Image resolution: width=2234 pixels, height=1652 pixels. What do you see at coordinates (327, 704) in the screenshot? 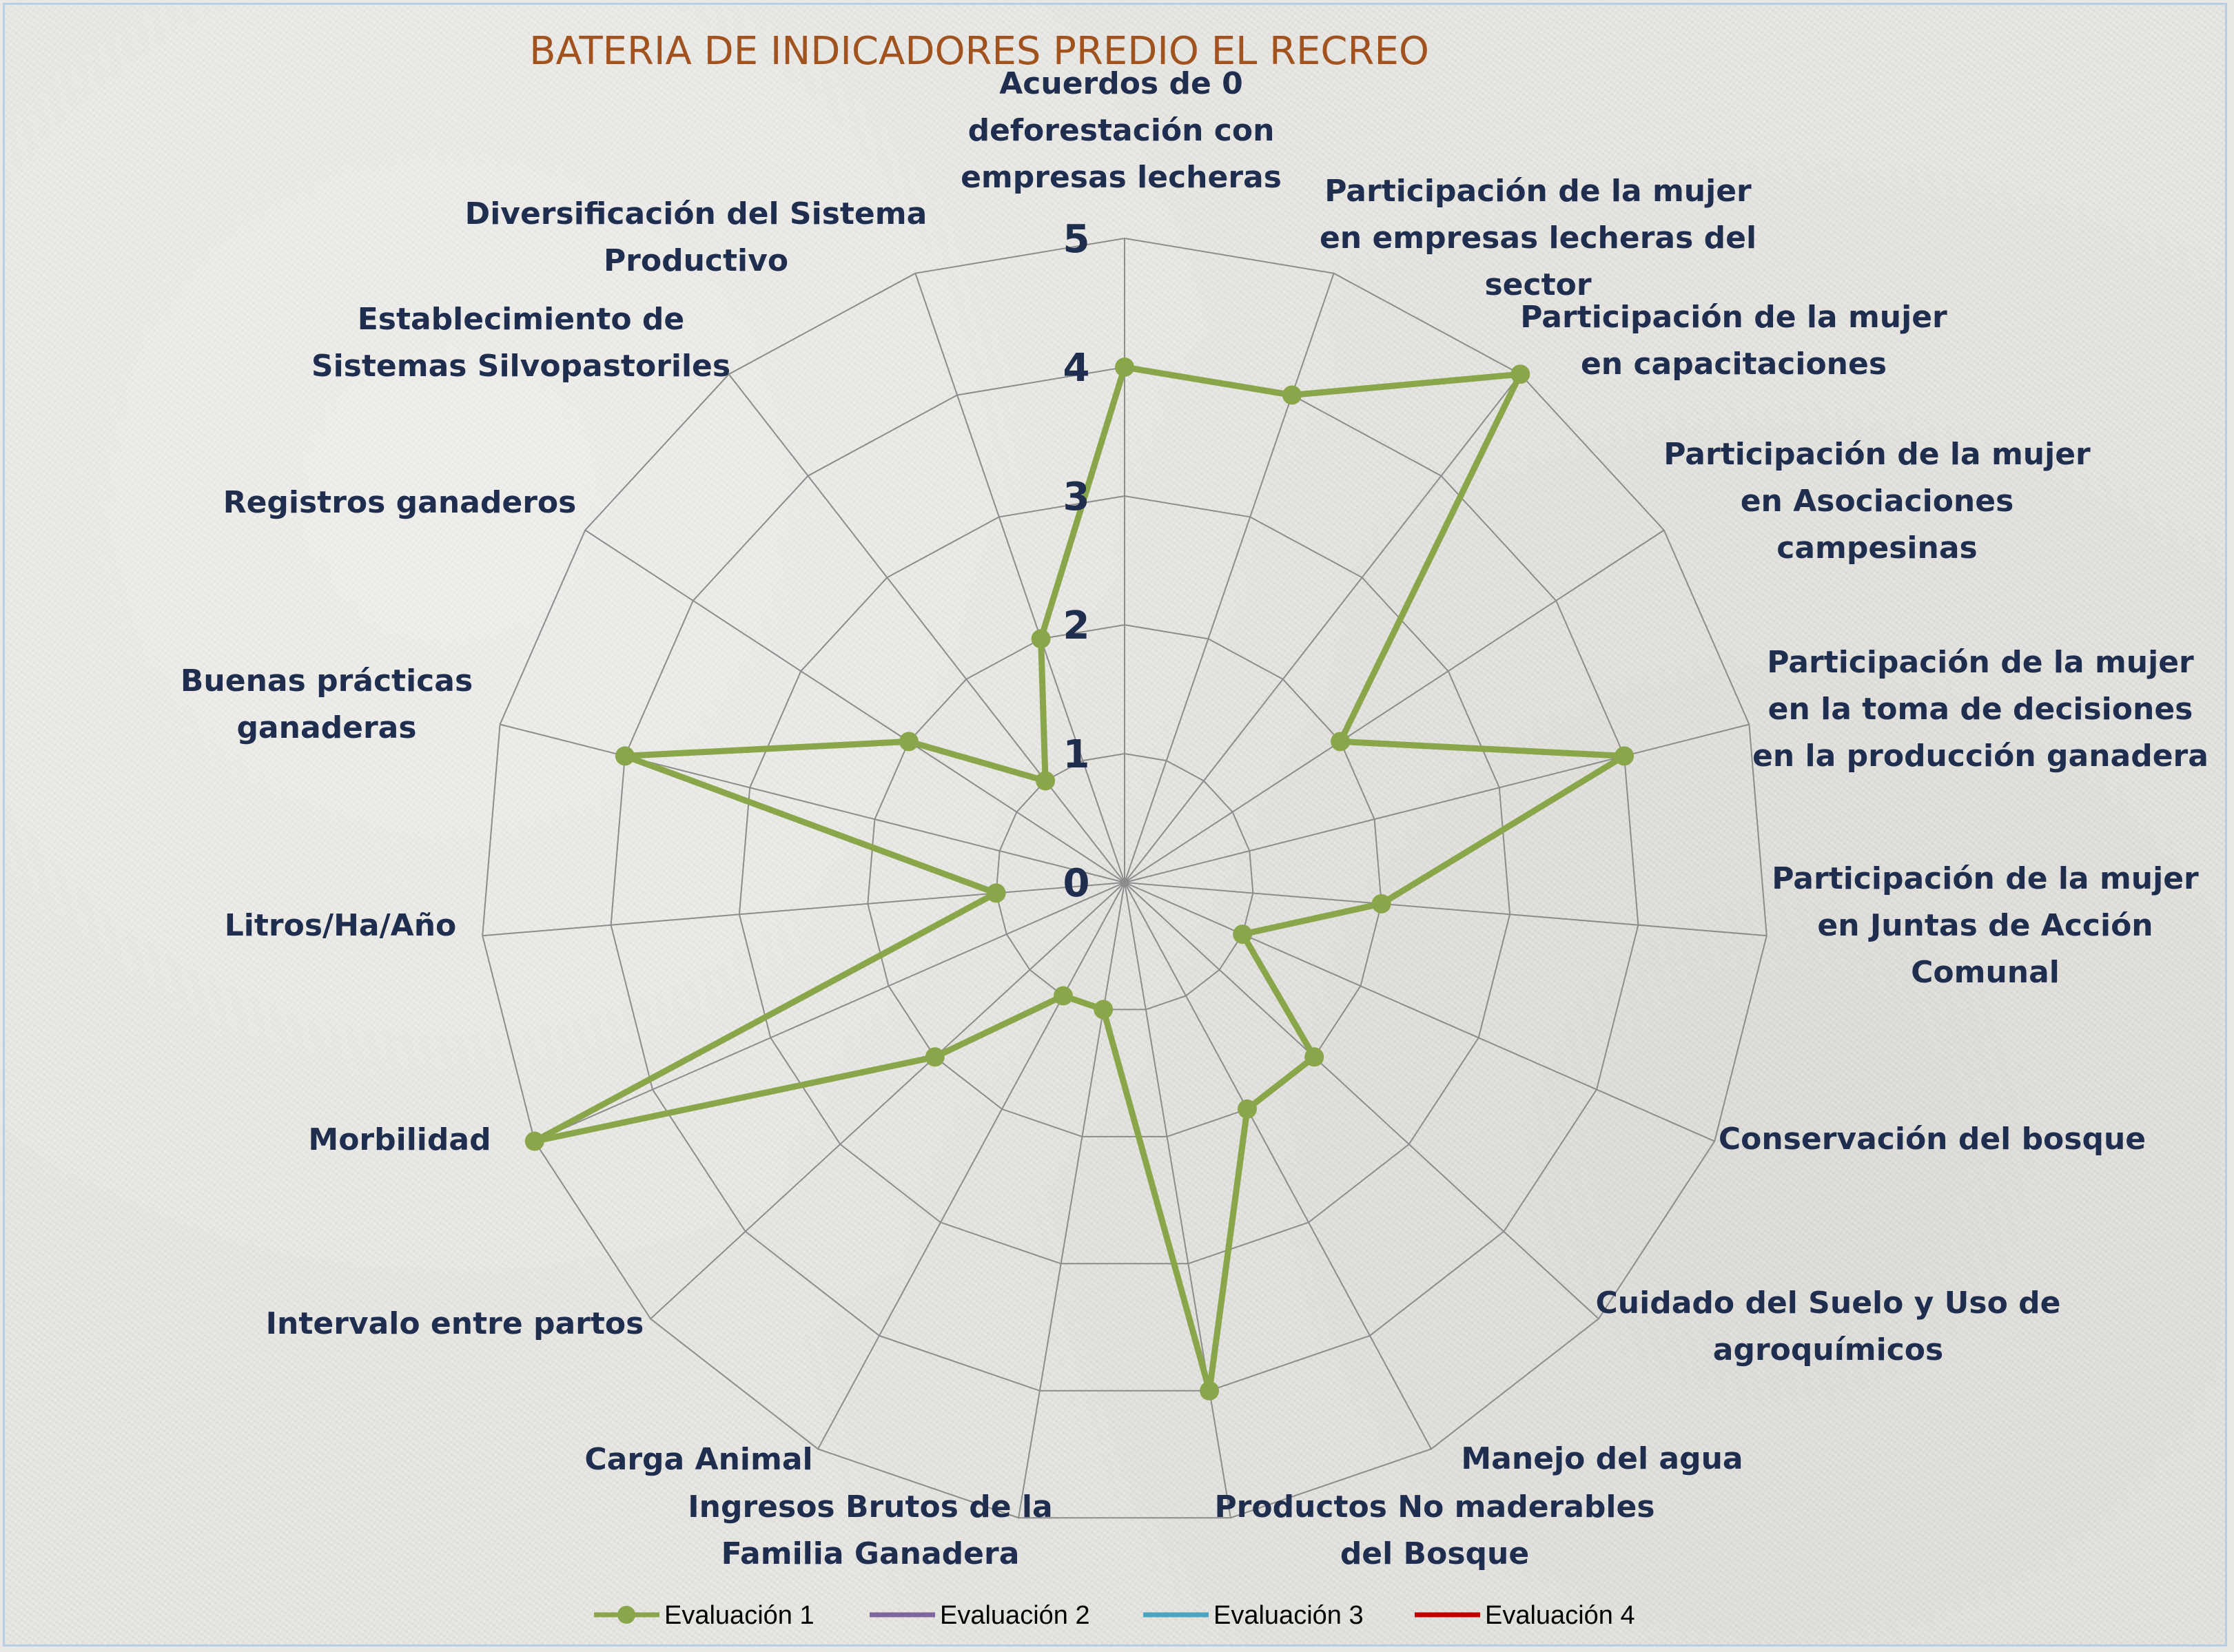
I see `category-label: Buenas prácticas ganaderas` at bounding box center [327, 704].